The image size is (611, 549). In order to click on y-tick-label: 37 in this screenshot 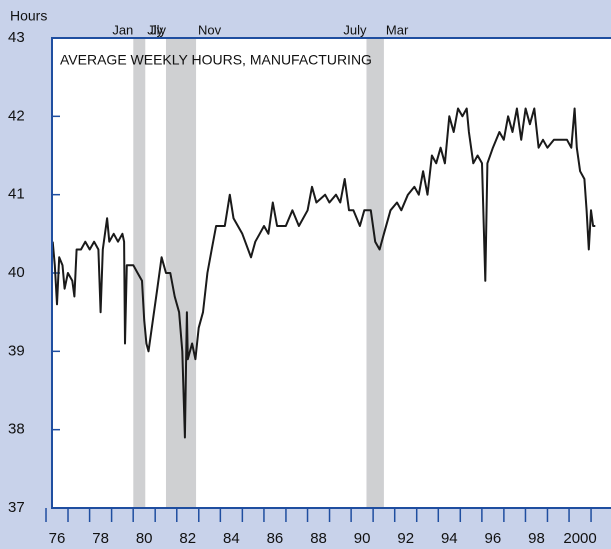, I will do `click(16, 507)`.